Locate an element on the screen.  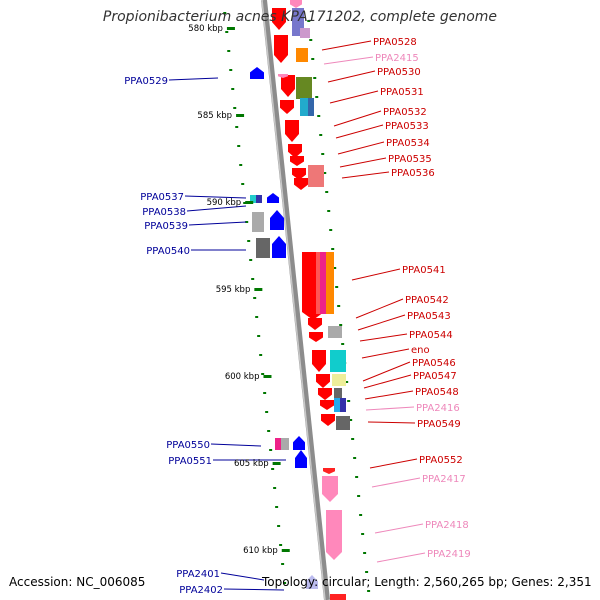
gene-label-ppa0530: PPA0530 is located at coordinates (399, 72).